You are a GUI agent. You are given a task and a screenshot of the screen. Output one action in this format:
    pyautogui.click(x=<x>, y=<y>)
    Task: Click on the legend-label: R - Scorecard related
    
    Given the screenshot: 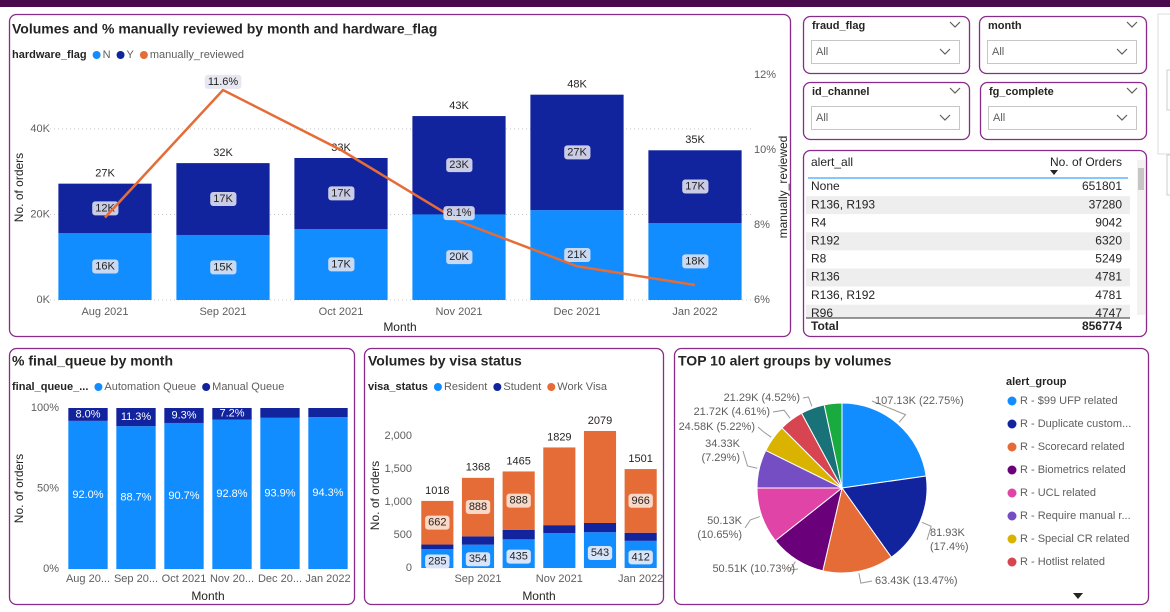 What is the action you would take?
    pyautogui.click(x=1072, y=447)
    